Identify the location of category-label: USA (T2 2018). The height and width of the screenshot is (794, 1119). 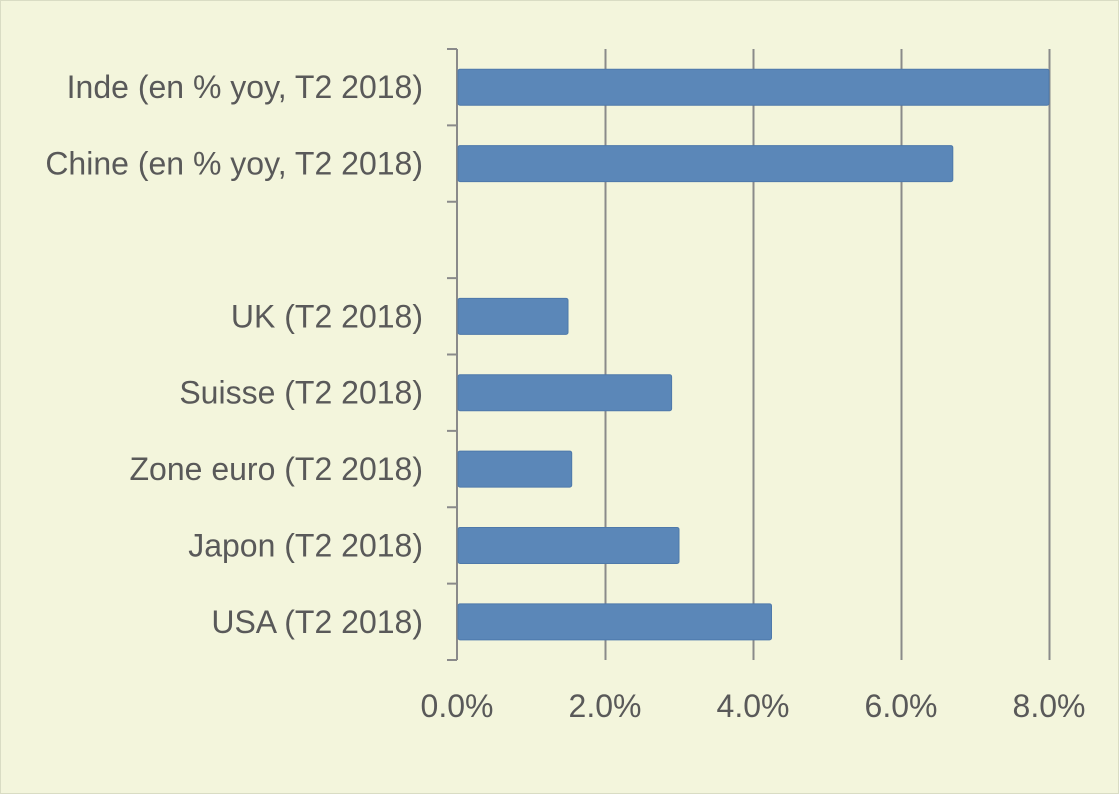
(317, 622).